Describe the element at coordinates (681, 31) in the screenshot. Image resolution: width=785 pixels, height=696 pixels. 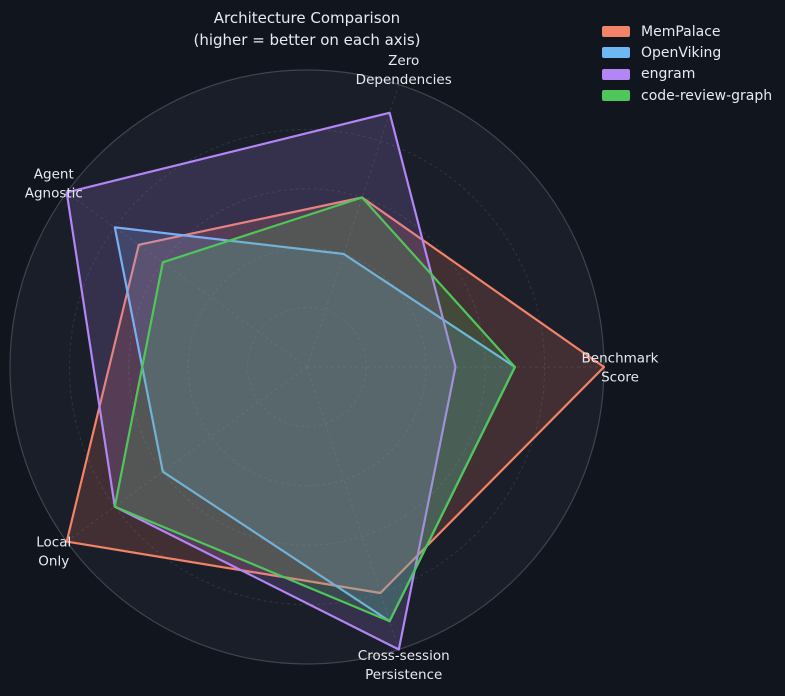
I see `legend-label-mempalace: MemPalace` at that location.